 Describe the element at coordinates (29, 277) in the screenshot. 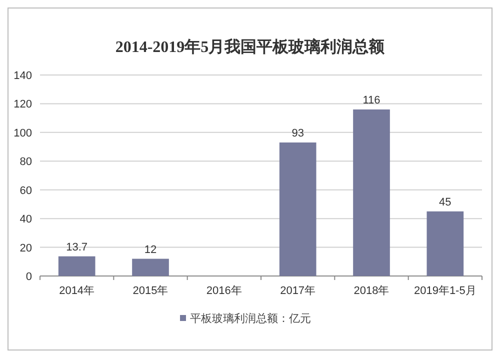

I see `y-tick-label: 0` at that location.